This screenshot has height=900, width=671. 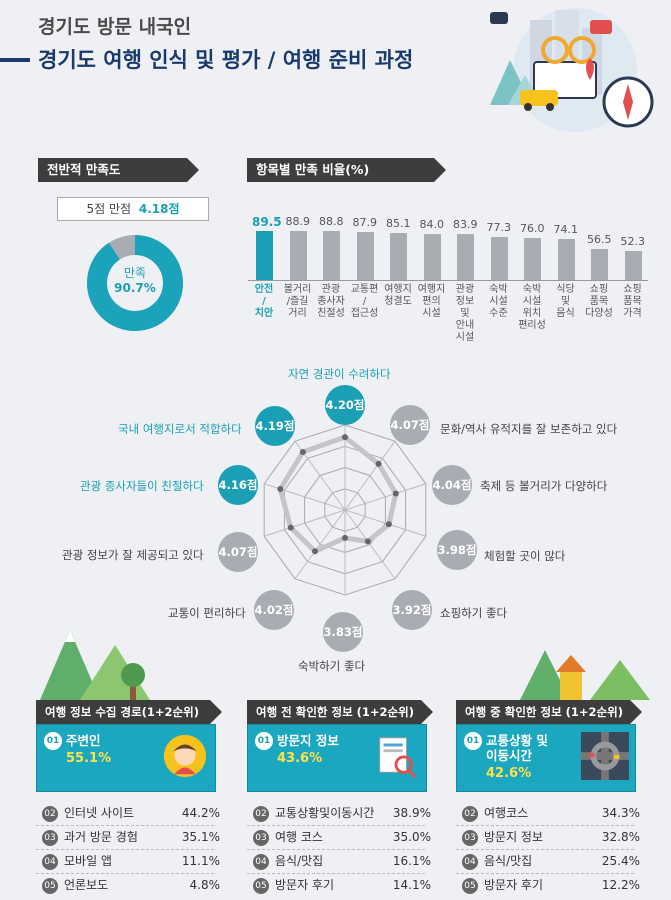 What do you see at coordinates (514, 837) in the screenshot?
I see `rank-label: 방문지 정보` at bounding box center [514, 837].